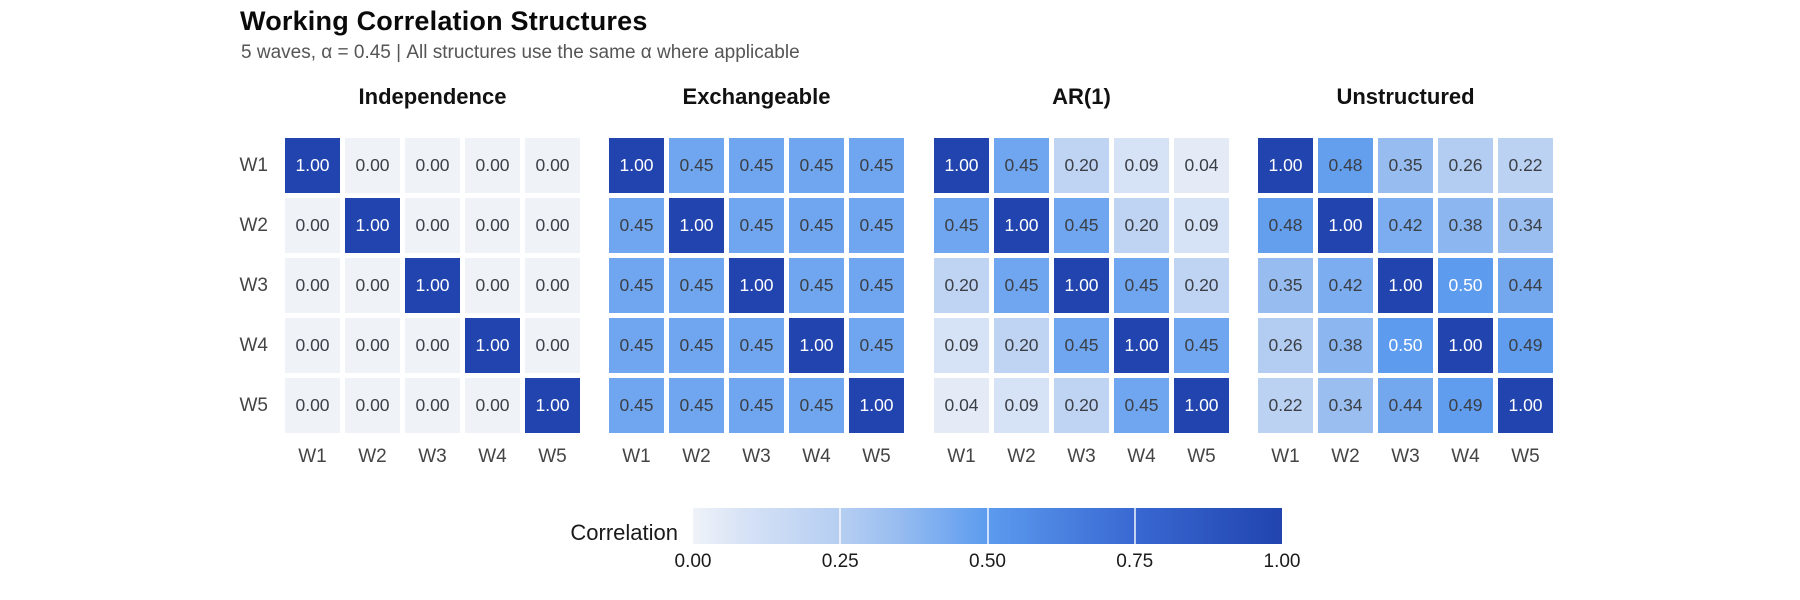 Image resolution: width=1800 pixels, height=600 pixels. I want to click on row-label: W3, so click(254, 285).